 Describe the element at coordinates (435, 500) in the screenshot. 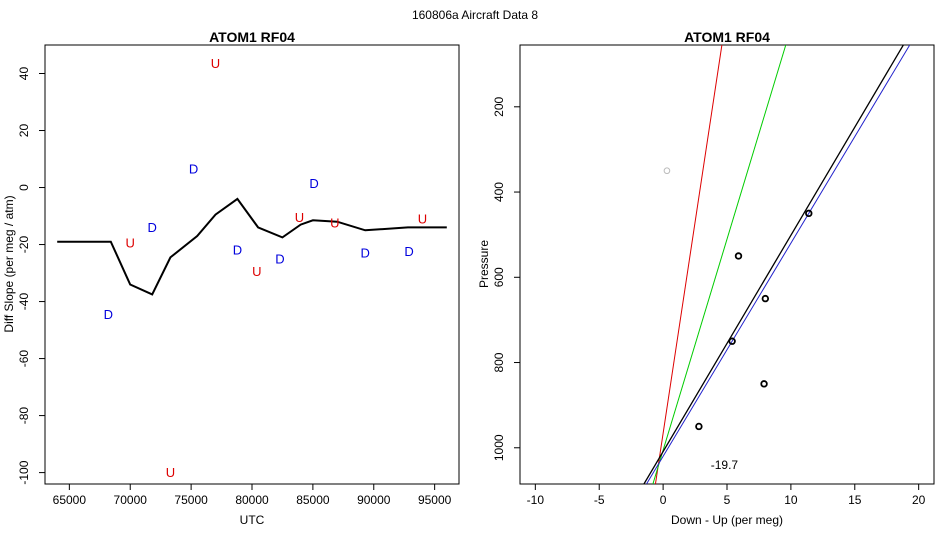

I see `left-x-tick-label: 95000` at that location.